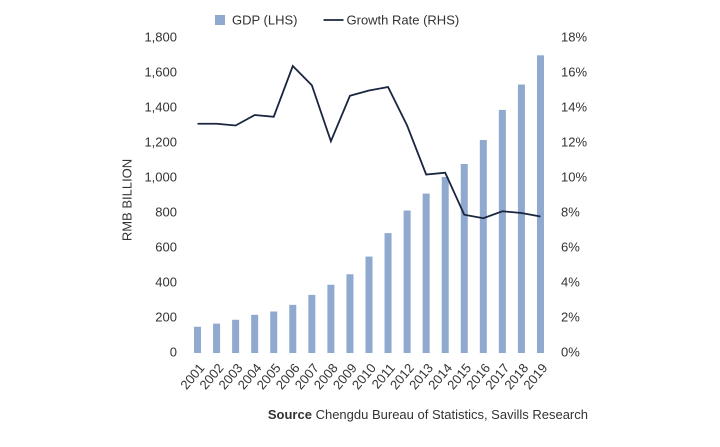 The height and width of the screenshot is (447, 720). Describe the element at coordinates (574, 141) in the screenshot. I see `y2-tick-label: 12%` at that location.